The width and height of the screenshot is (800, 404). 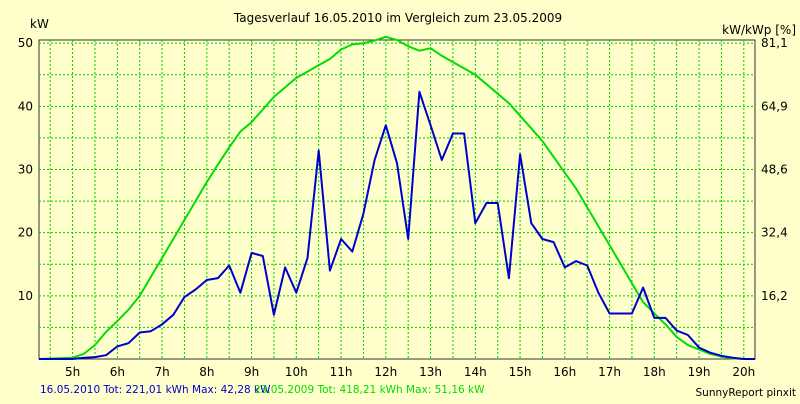 What do you see at coordinates (25, 43) in the screenshot?
I see `y-tick-label-left: 50` at bounding box center [25, 43].